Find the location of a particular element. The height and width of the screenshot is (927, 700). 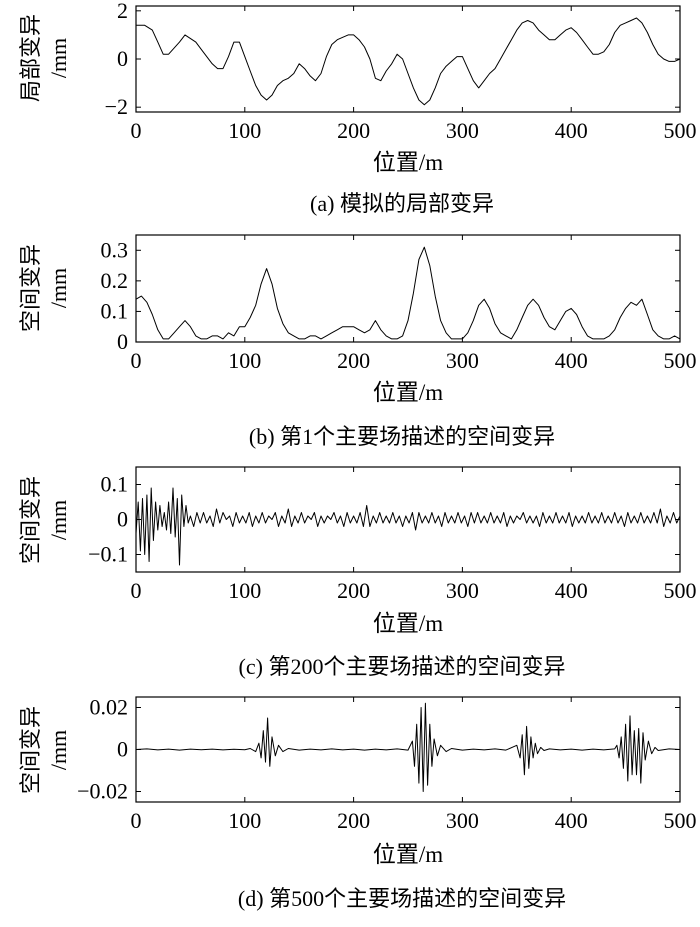

chart-caption: (b) 第1个主要场描述的空间变异 is located at coordinates (402, 436).